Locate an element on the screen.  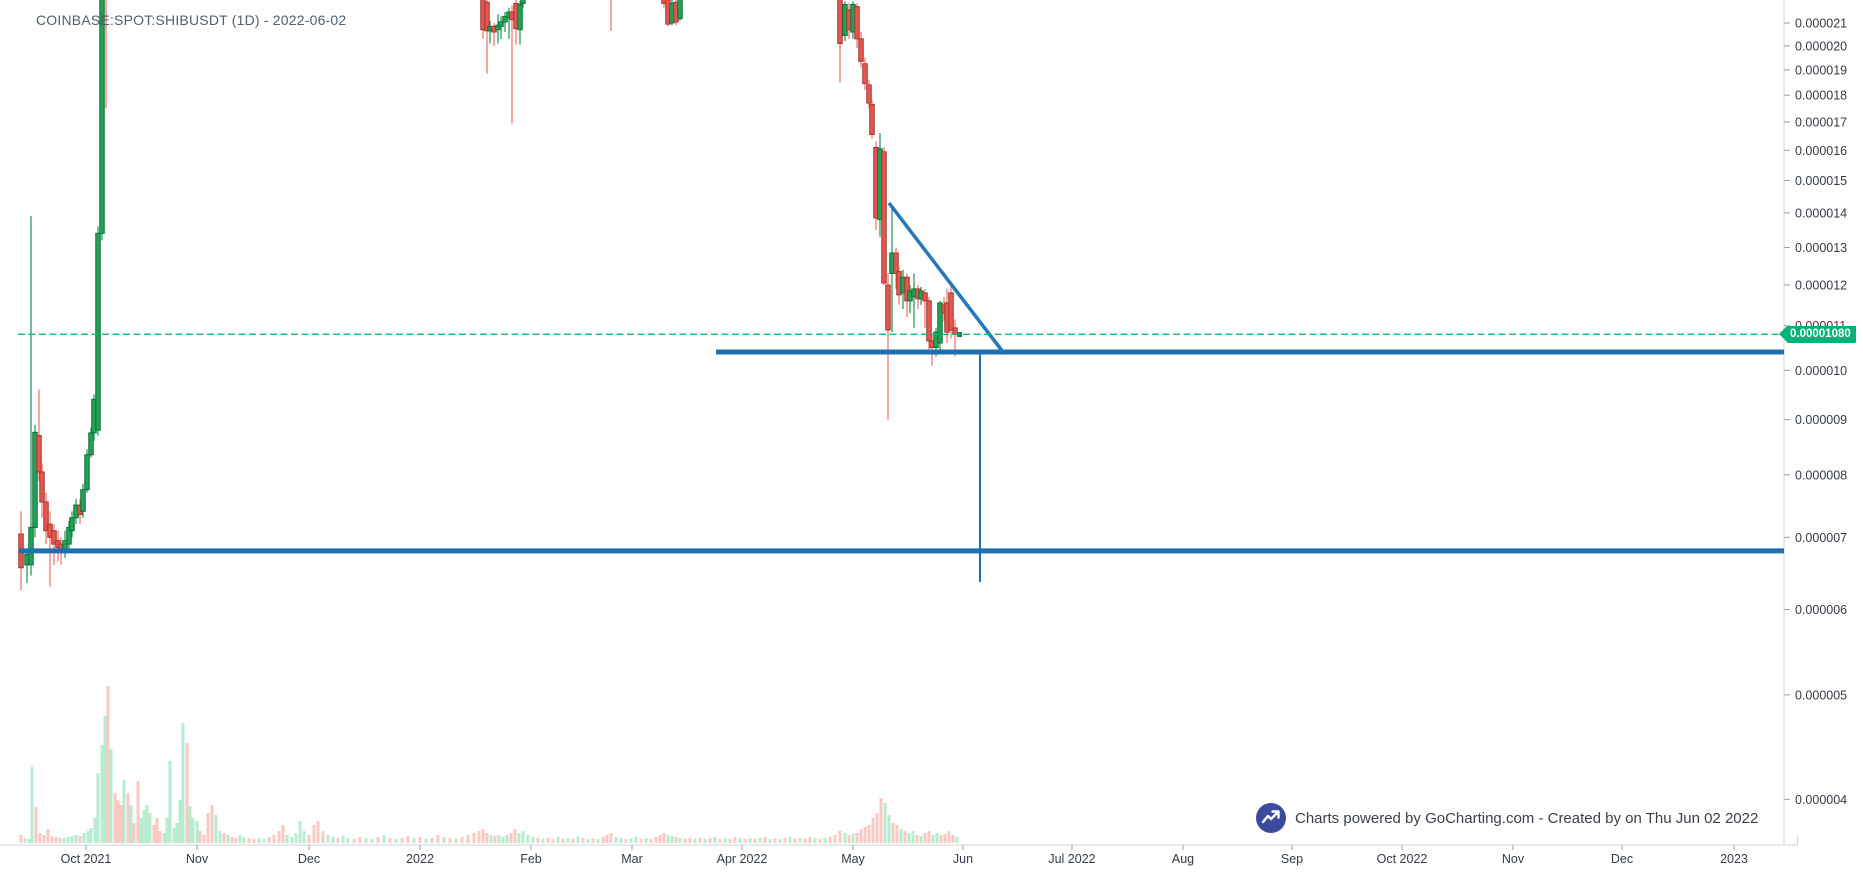
time-tick-label: Apr 2022 is located at coordinates (742, 859).